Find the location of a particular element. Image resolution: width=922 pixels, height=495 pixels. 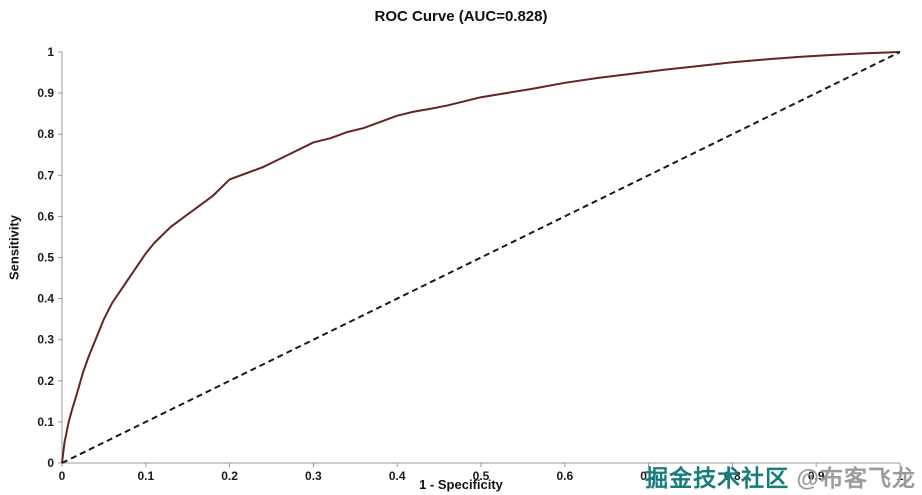

y-tick-label: 1 is located at coordinates (50, 52).